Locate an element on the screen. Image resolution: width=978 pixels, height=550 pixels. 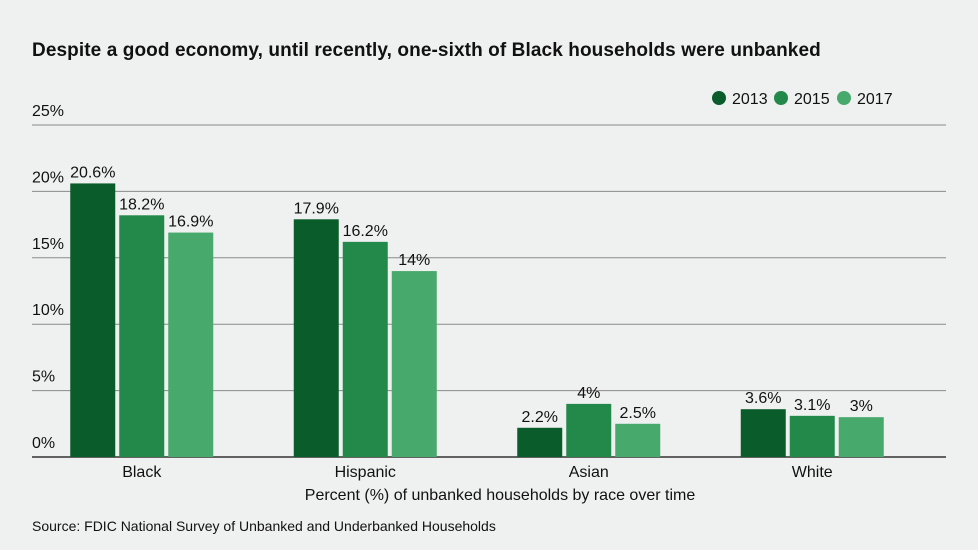
bar-black-2015 is located at coordinates (142, 336).